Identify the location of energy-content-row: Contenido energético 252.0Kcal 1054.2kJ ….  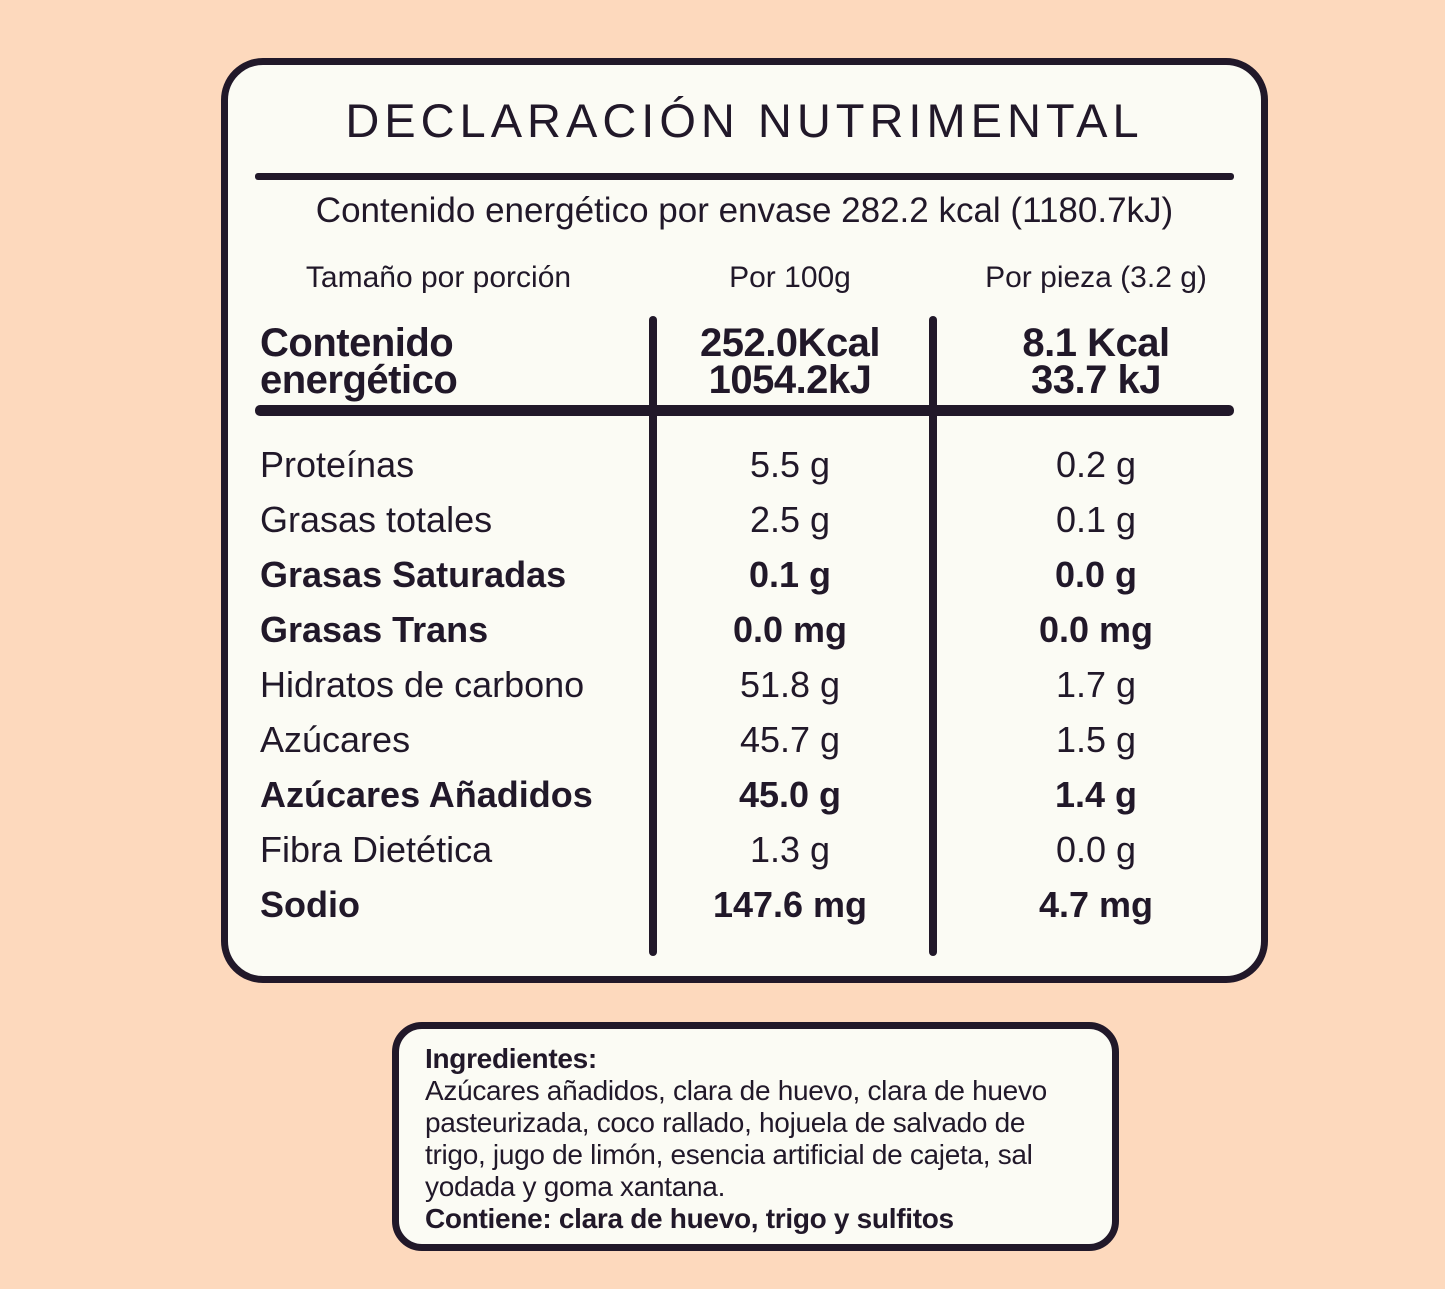
(744, 362).